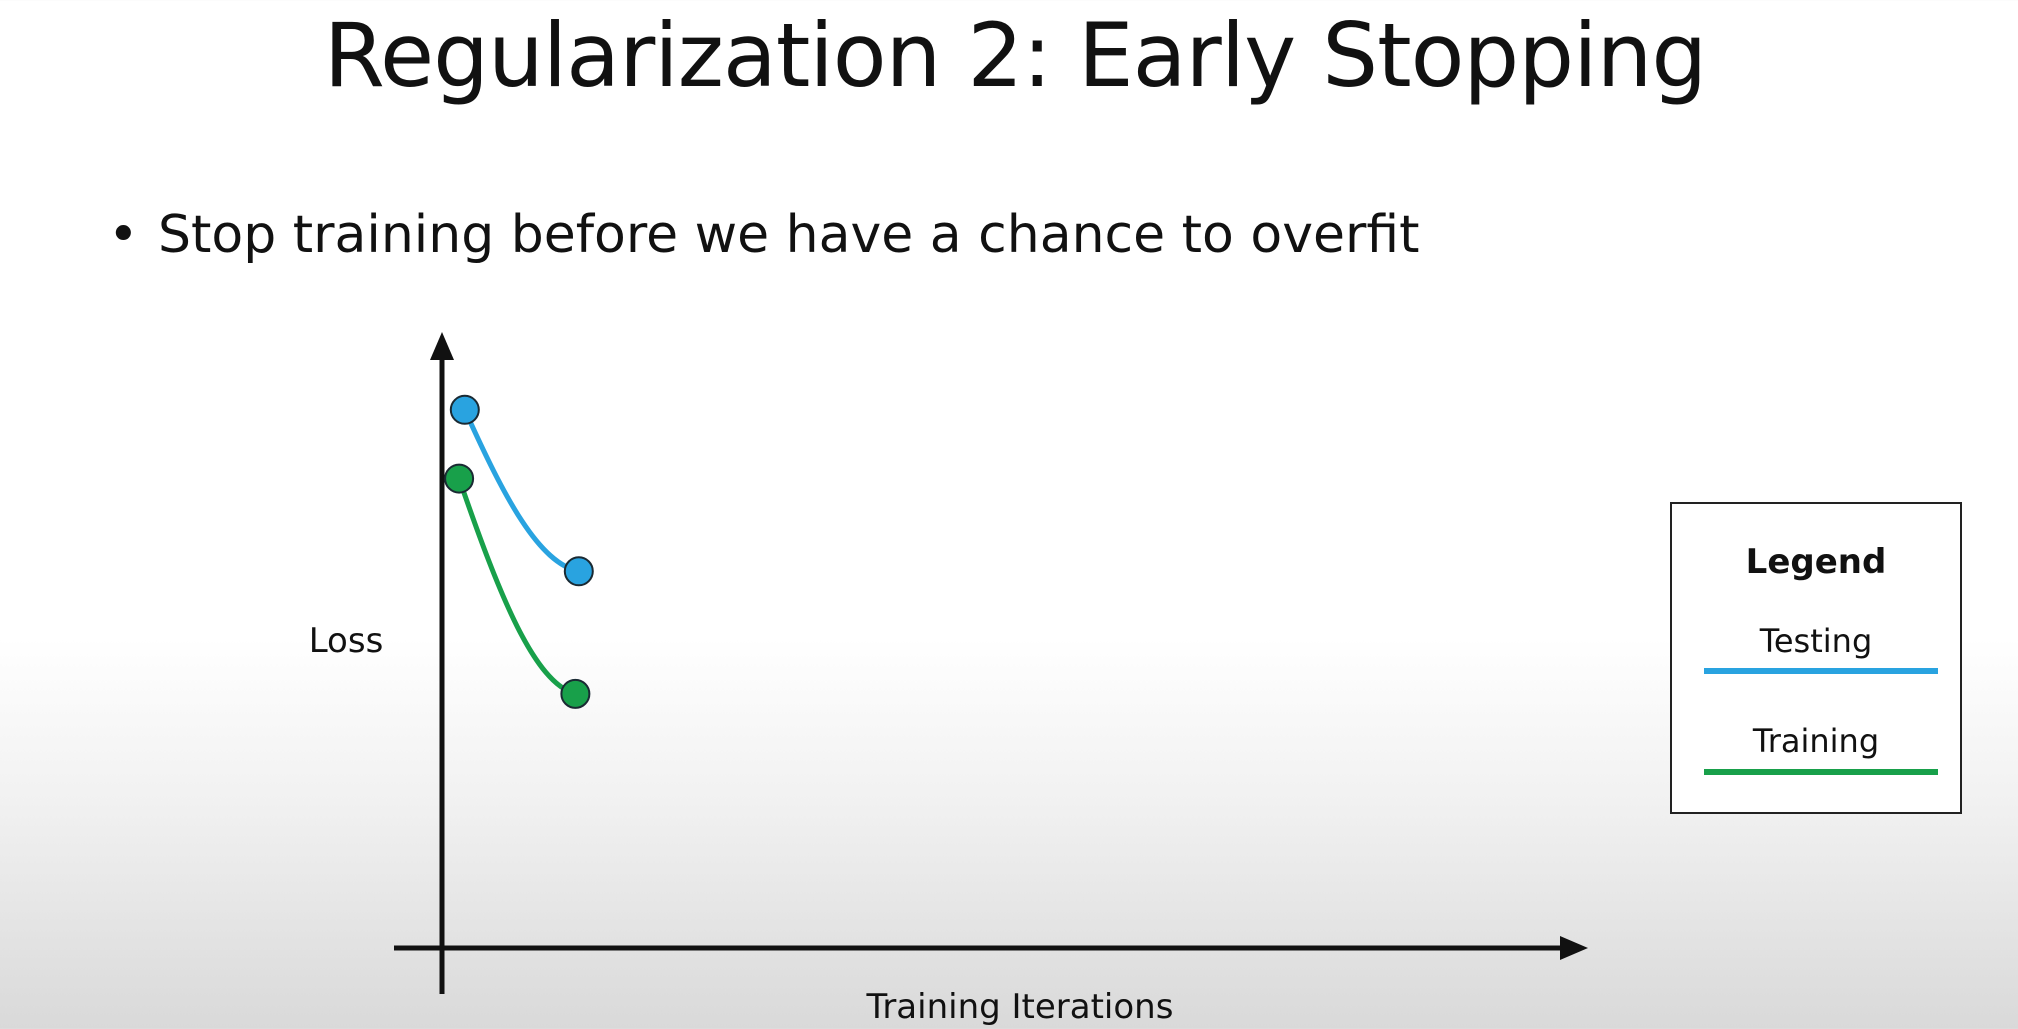  I want to click on y-axis-label: Loss, so click(346, 641).